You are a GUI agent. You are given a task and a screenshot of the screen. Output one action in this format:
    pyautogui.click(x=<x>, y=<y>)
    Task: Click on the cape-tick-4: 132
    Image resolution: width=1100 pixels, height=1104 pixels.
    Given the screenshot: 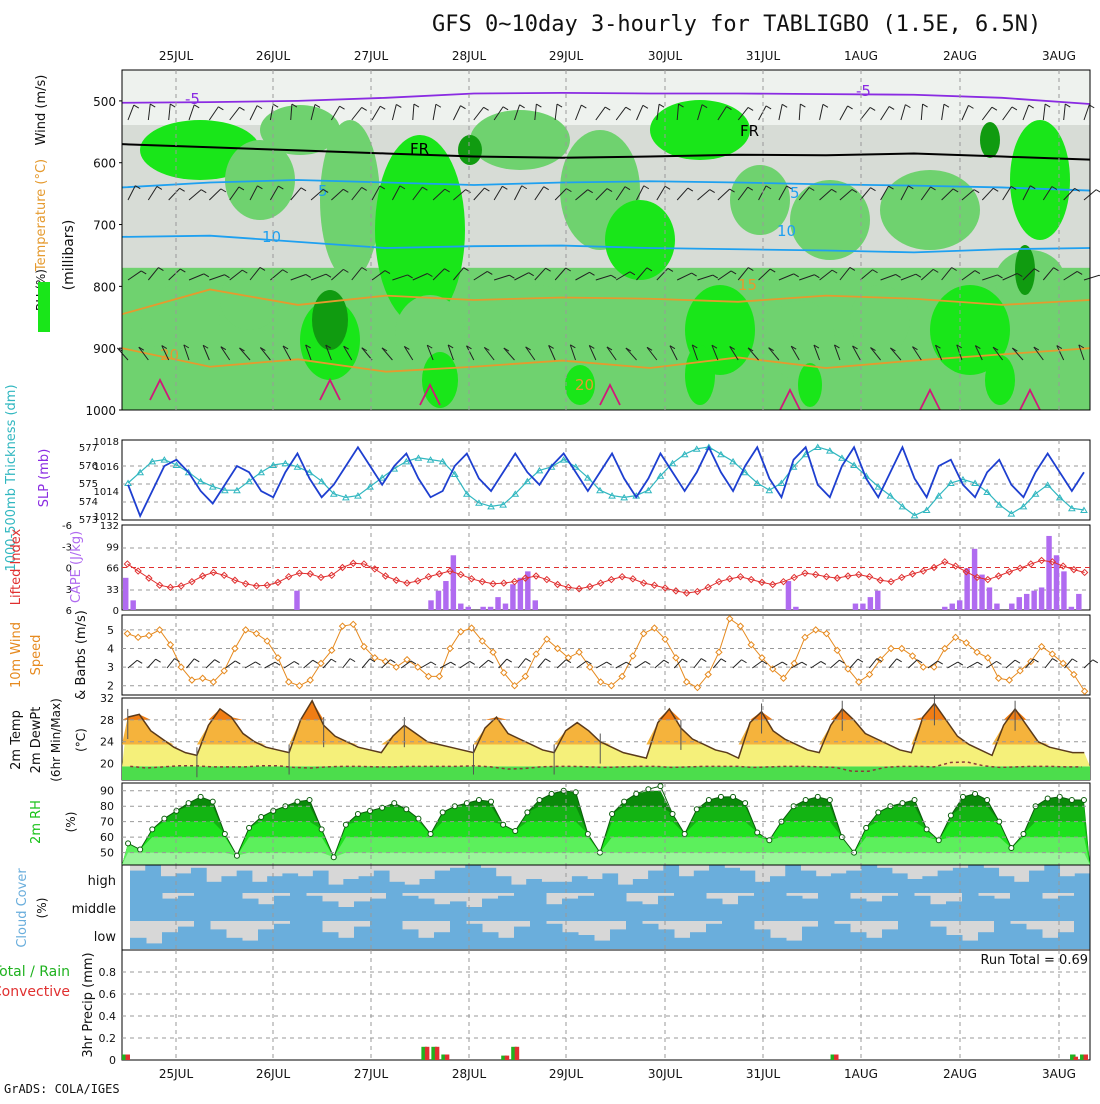 What is the action you would take?
    pyautogui.click(x=109, y=526)
    